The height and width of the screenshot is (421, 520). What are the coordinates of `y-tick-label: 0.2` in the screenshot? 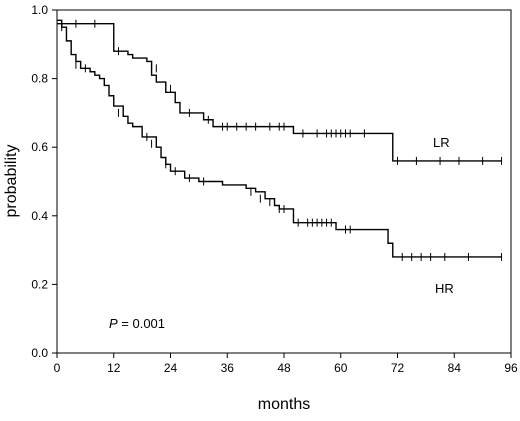 It's located at (39, 284).